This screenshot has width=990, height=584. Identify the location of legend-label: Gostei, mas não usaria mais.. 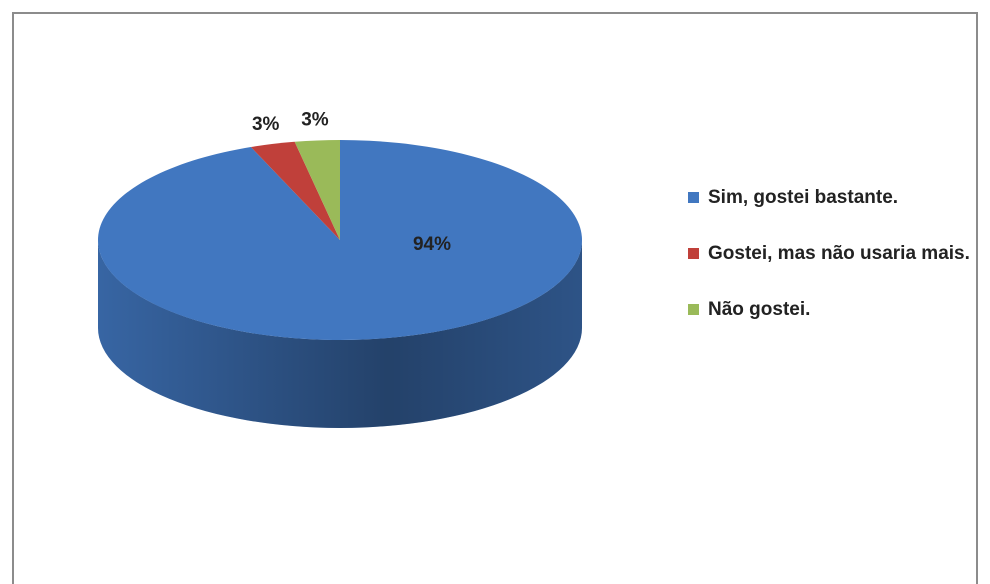
(839, 253).